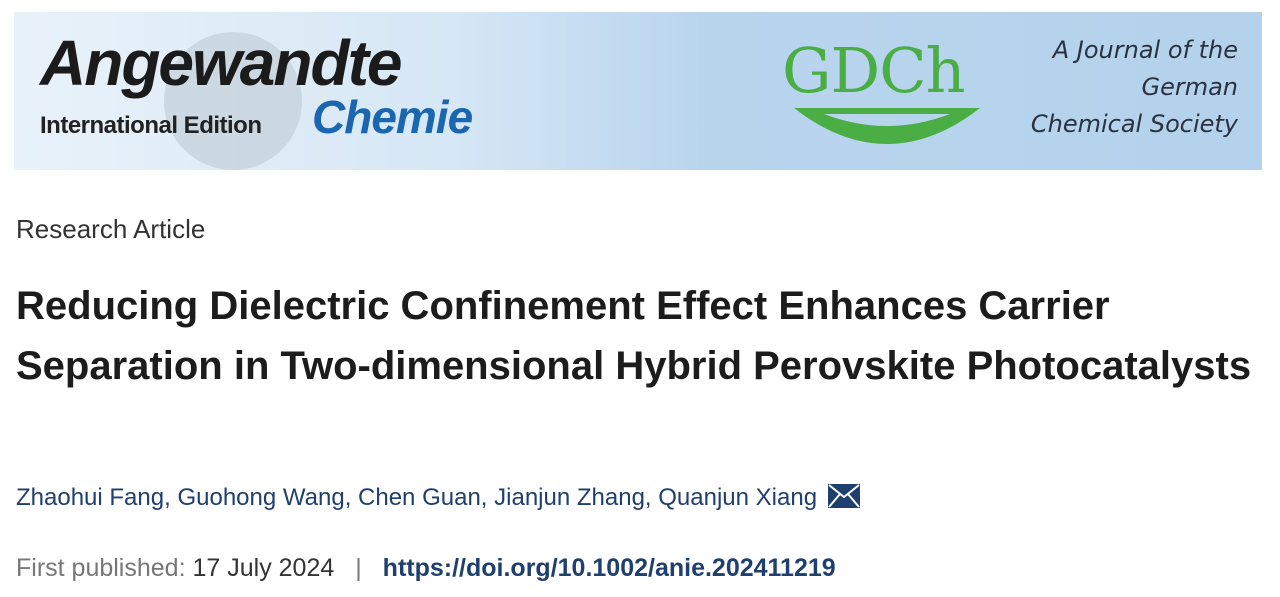 Image resolution: width=1280 pixels, height=597 pixels. What do you see at coordinates (263, 568) in the screenshot?
I see `published-date: 17 July 2024` at bounding box center [263, 568].